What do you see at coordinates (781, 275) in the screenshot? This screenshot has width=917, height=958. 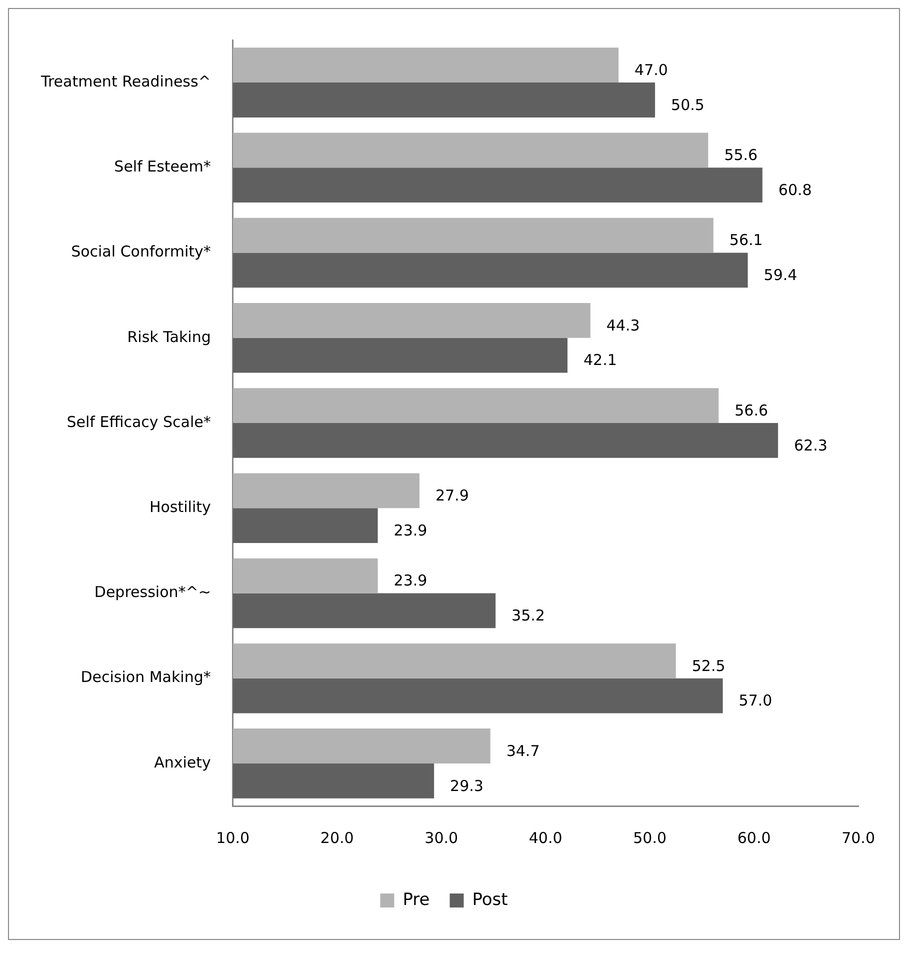 I see `data-label: 59.4` at bounding box center [781, 275].